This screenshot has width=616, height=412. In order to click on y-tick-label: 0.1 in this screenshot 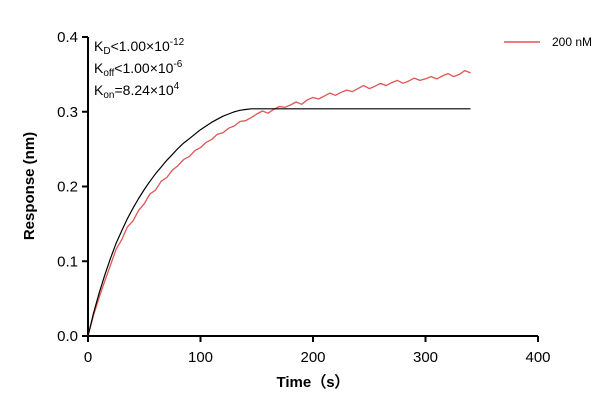, I will do `click(67, 261)`.